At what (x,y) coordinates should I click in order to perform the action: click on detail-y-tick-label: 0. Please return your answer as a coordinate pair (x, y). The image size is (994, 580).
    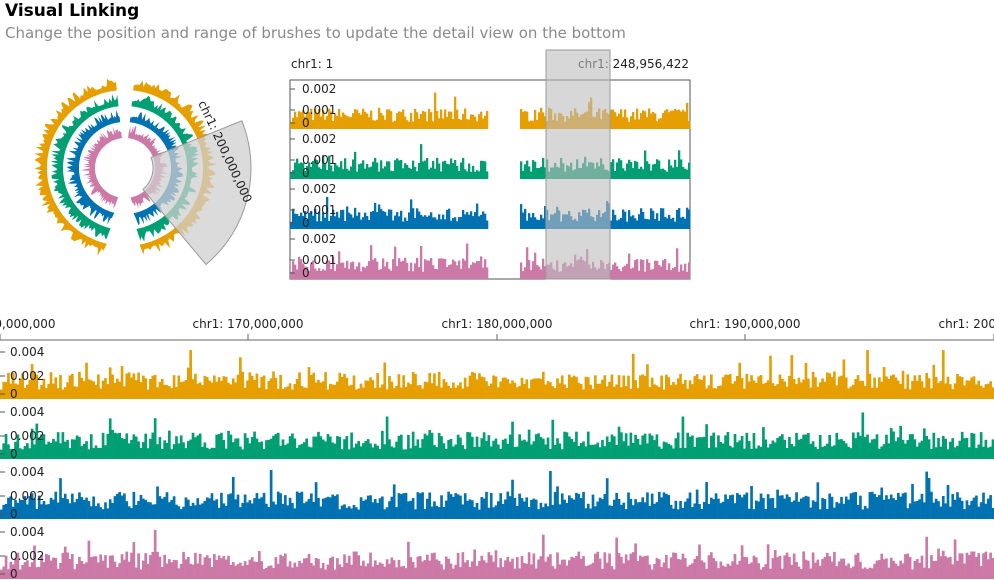
    Looking at the image, I should click on (14, 394).